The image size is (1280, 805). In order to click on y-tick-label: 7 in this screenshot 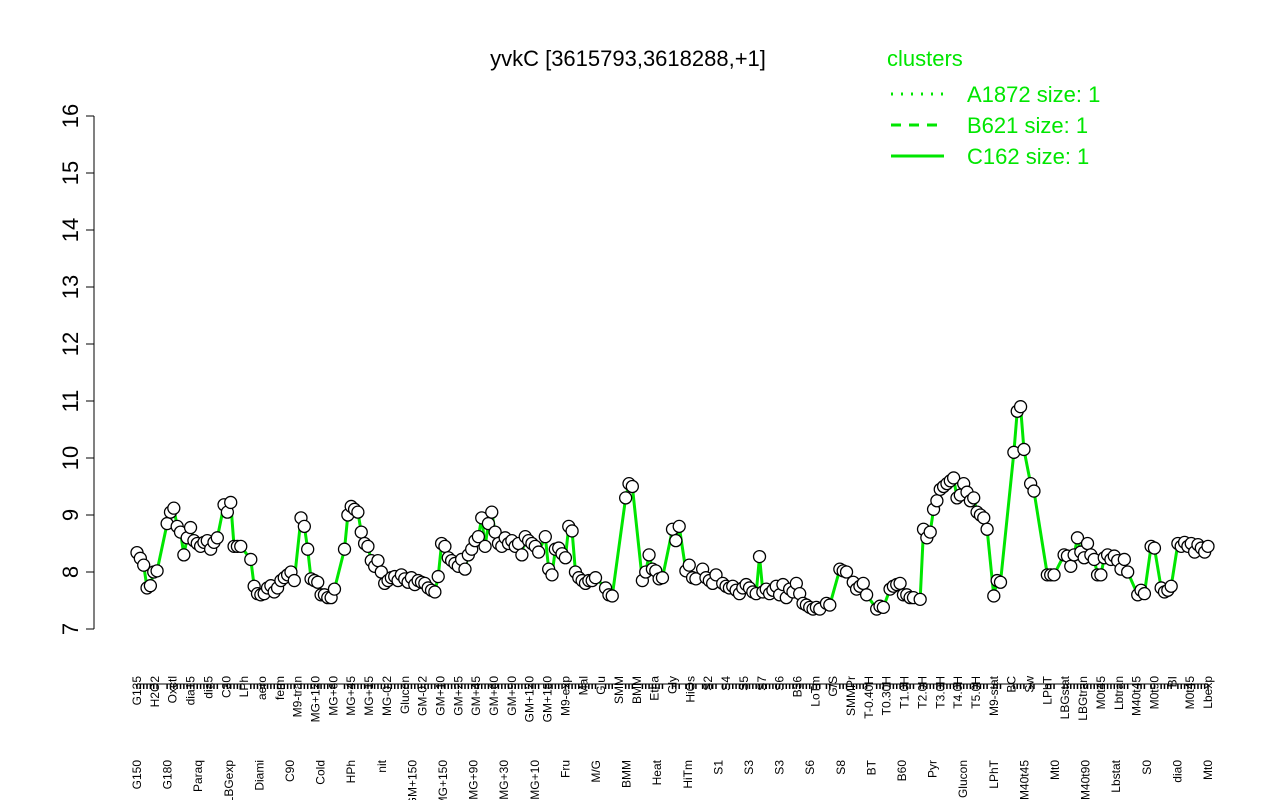, I will do `click(70, 629)`.